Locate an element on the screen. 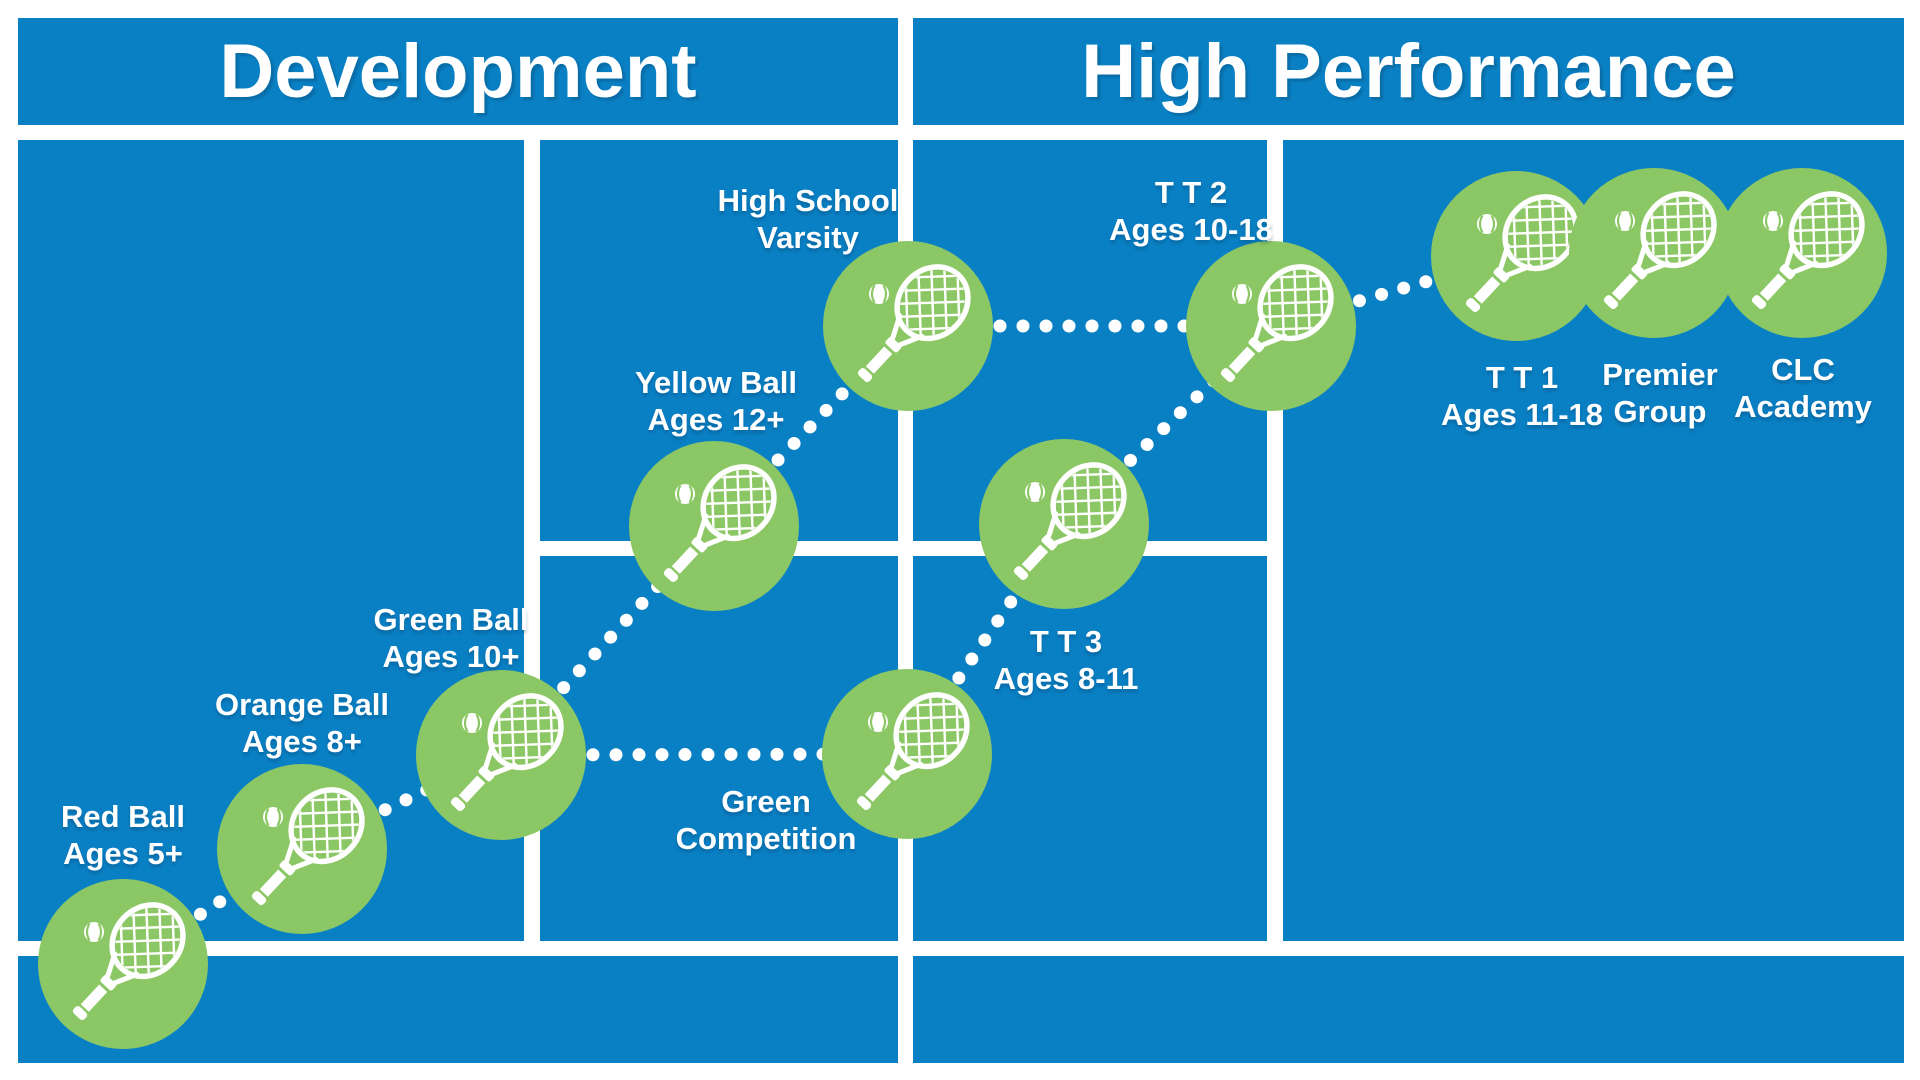  stage-title: Premier is located at coordinates (1660, 374).